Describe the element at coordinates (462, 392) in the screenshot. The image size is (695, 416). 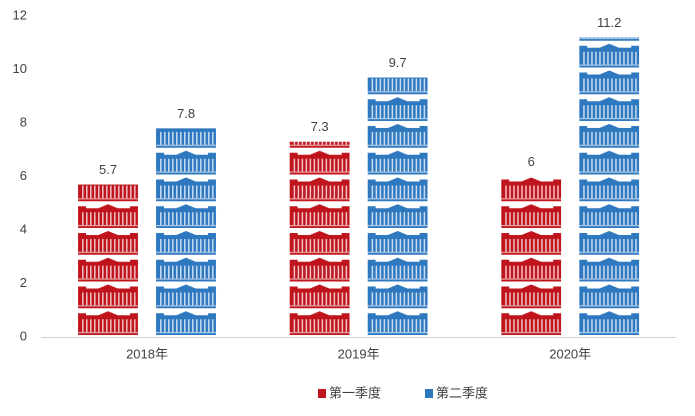
I see `legend-label: 第二季度` at that location.